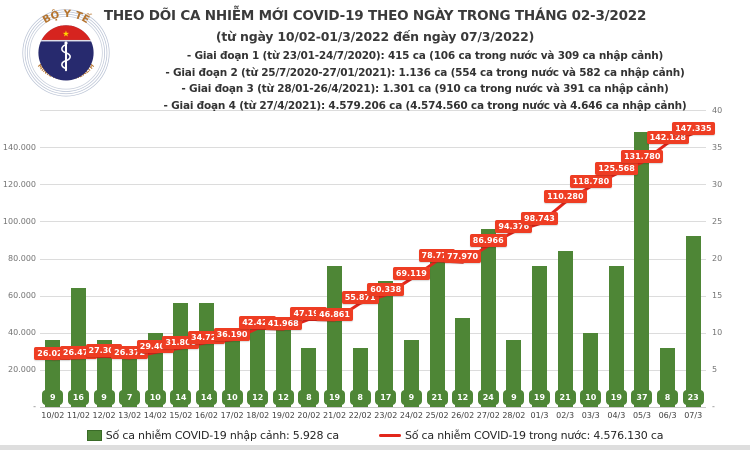 This screenshot has width=750, height=450. I want to click on legend-item-imported: Số ca nhiễm COVID-19 nhập cảnh: 5.928 ca, so click(212, 435).